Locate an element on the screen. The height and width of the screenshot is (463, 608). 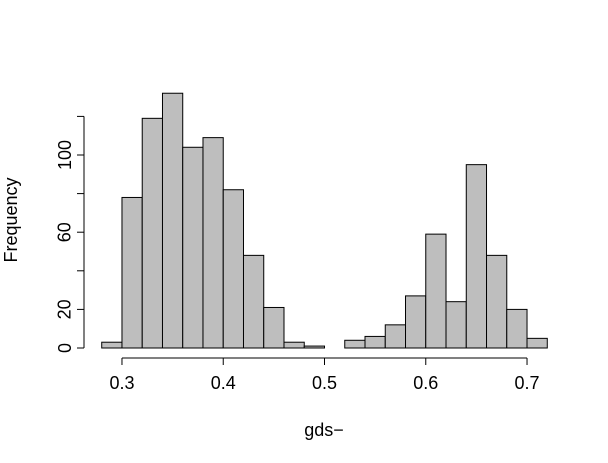
y-tick-label: 20 is located at coordinates (65, 309).